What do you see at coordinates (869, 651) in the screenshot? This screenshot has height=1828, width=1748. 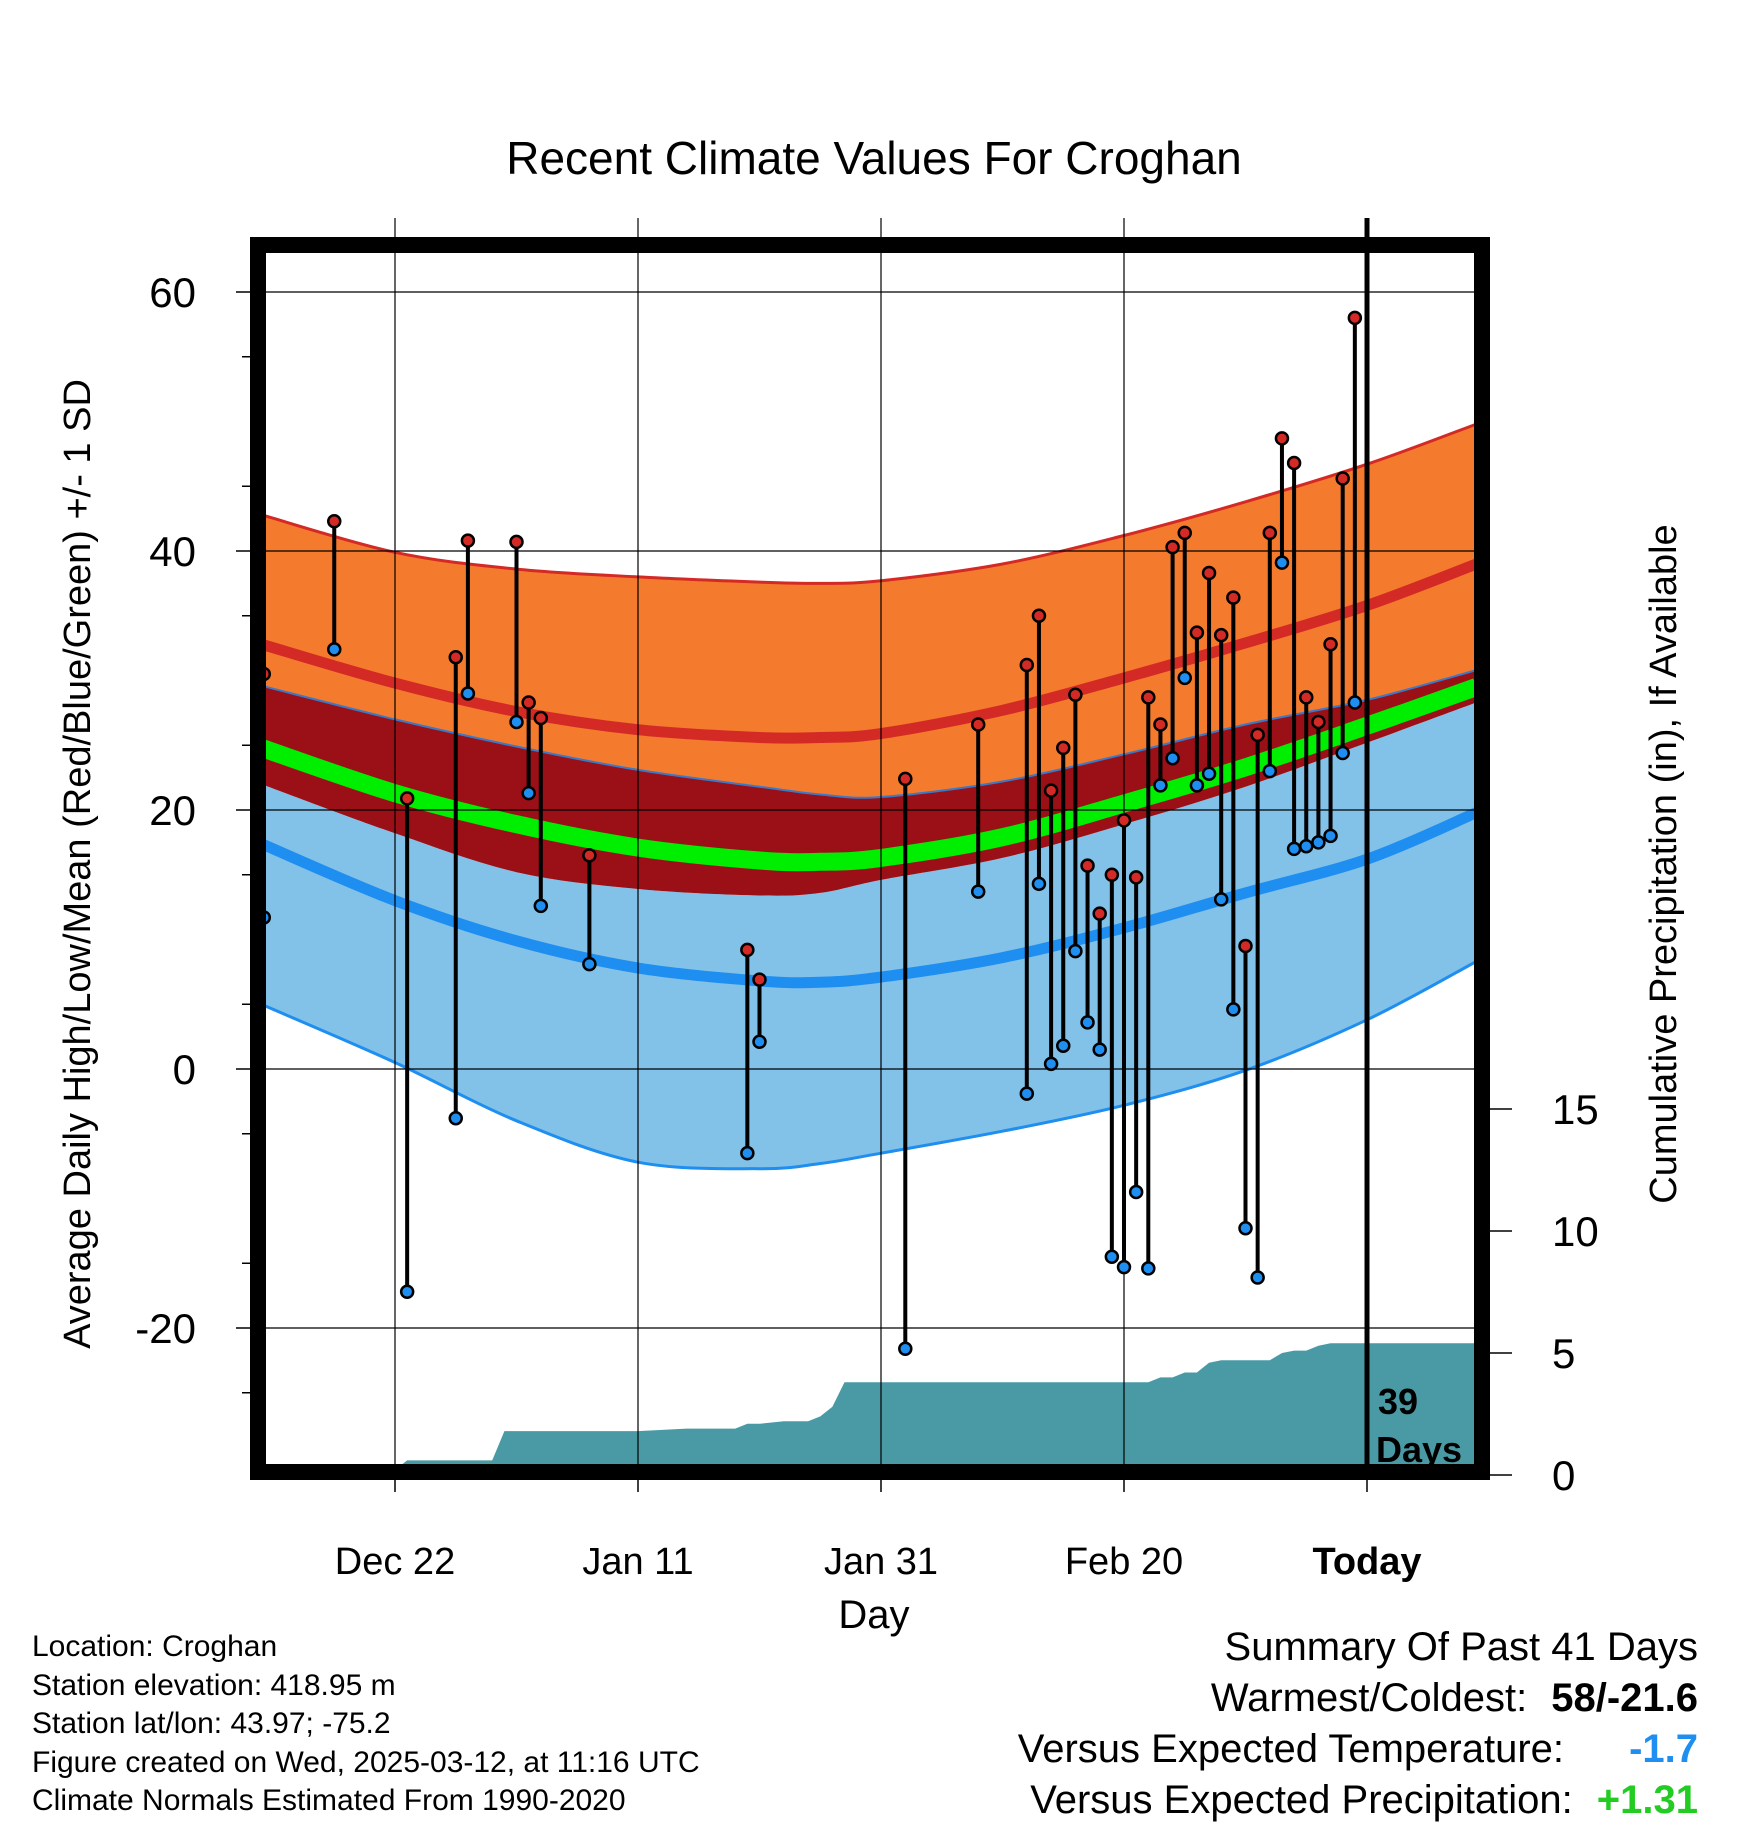 I see `normal-high-line` at bounding box center [869, 651].